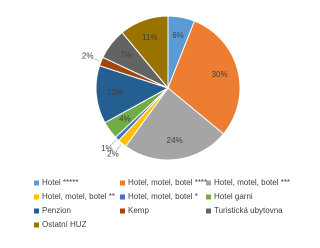 The width and height of the screenshot is (320, 248). I want to click on data-label: 1%, so click(107, 148).